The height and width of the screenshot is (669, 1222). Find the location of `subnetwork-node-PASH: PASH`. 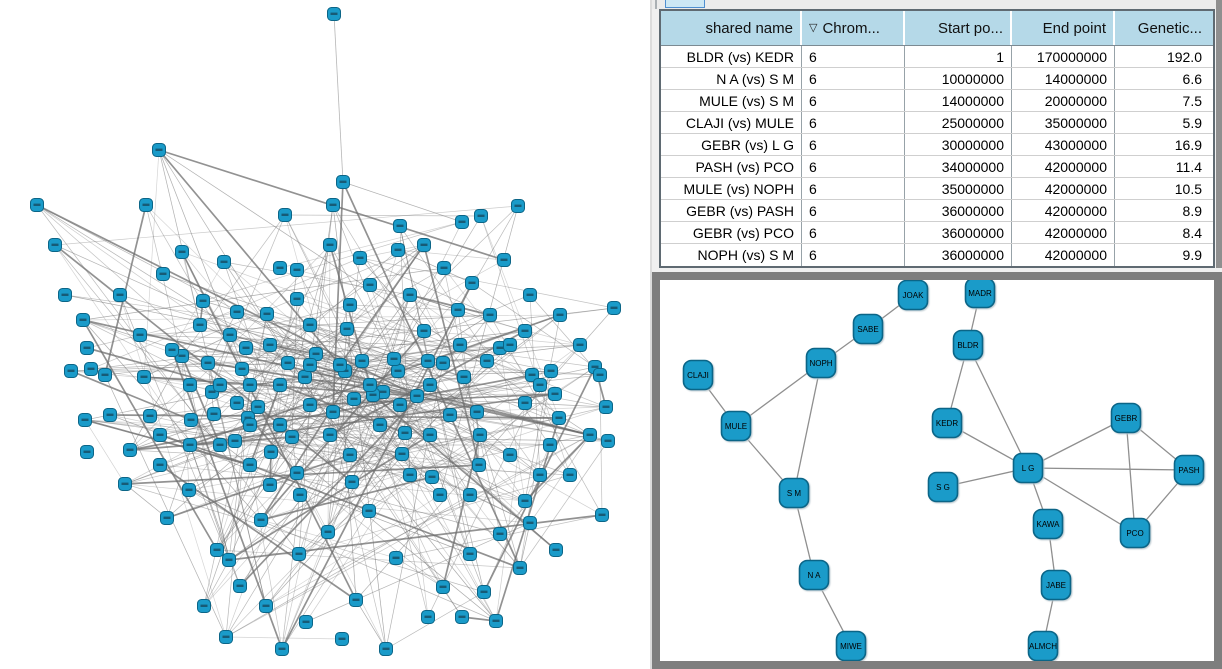

subnetwork-node-PASH: PASH is located at coordinates (1189, 470).